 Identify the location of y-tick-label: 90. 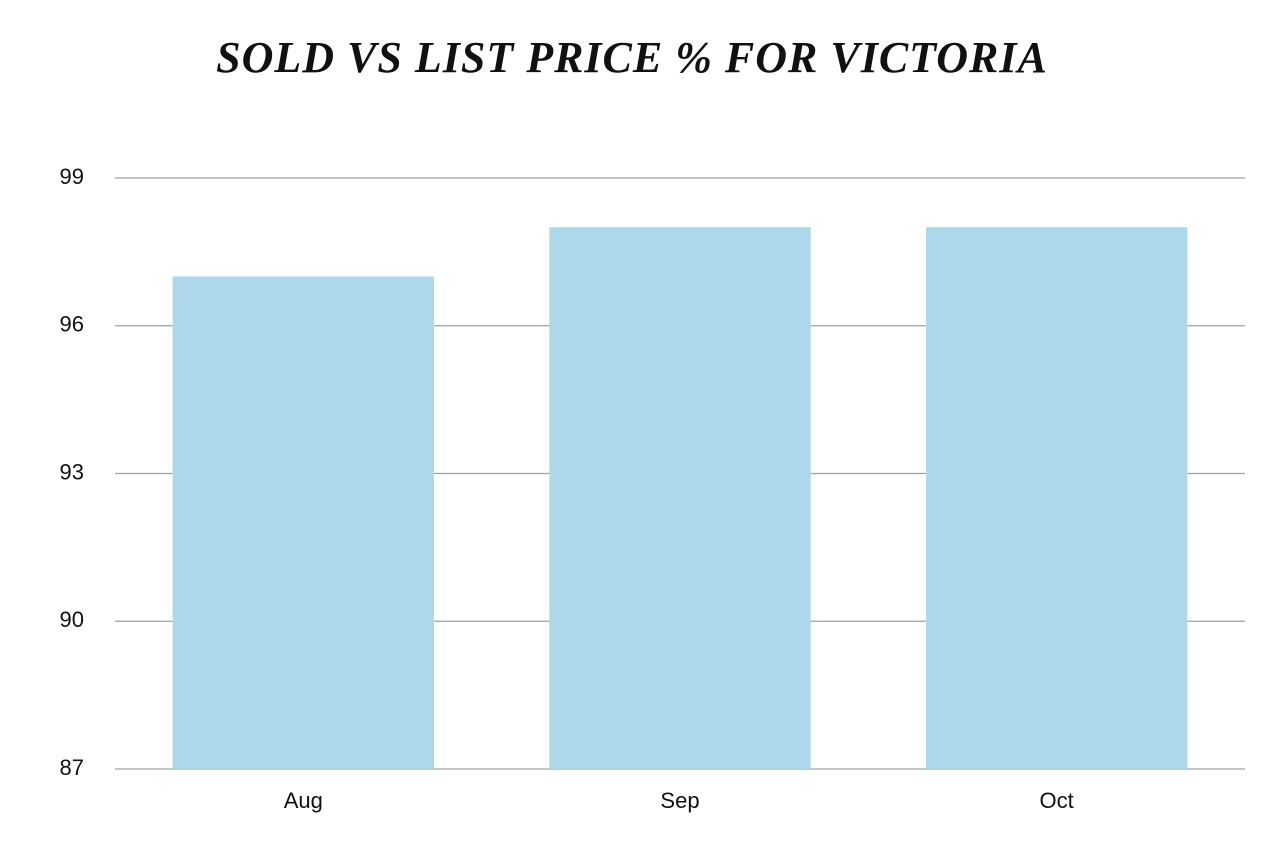
(72, 619).